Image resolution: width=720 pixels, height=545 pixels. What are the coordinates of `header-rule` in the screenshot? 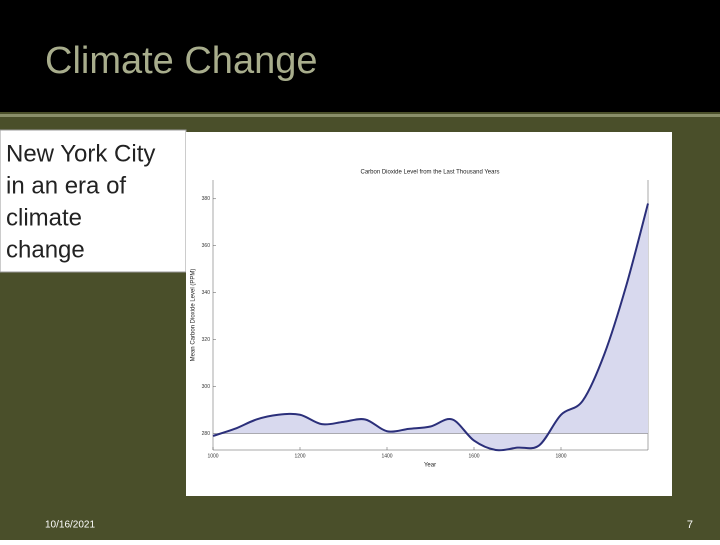 It's located at (360, 115).